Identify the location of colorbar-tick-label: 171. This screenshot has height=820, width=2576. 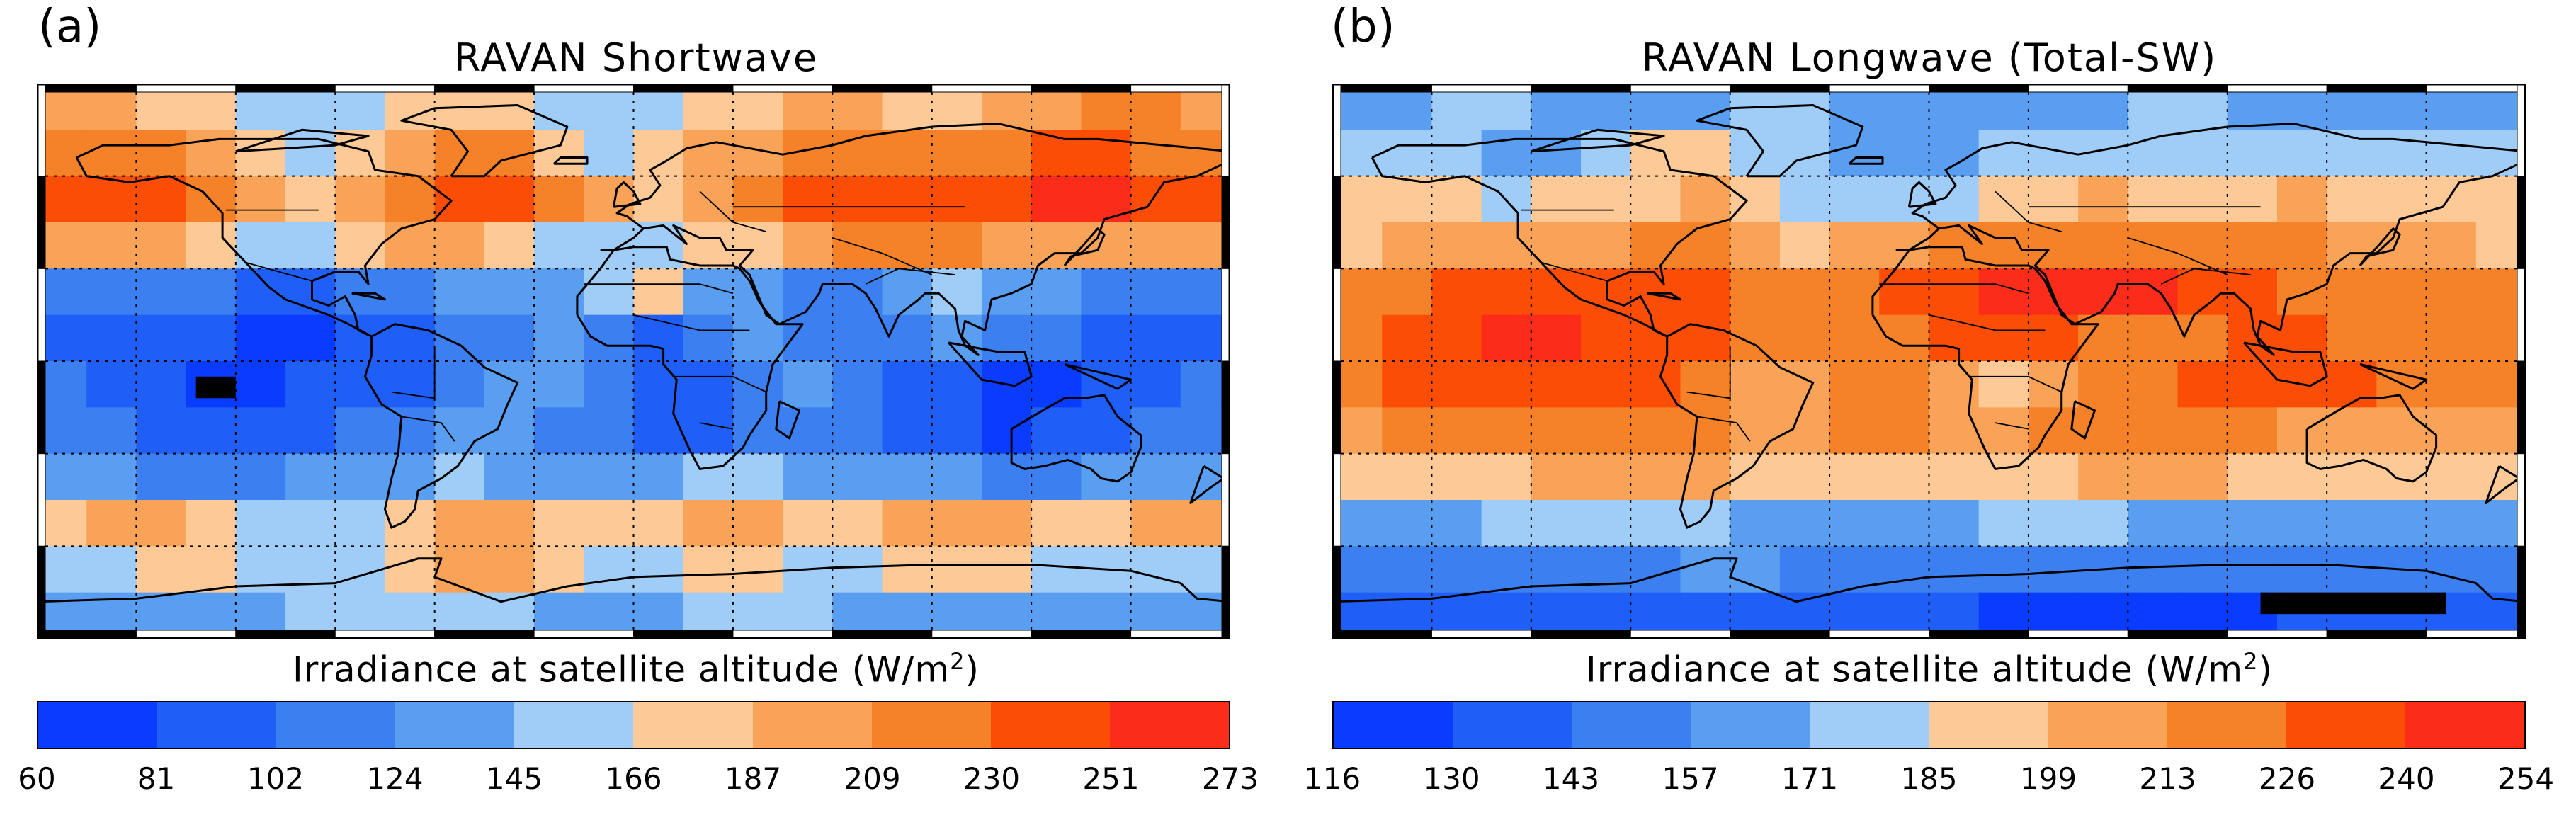
(1810, 778).